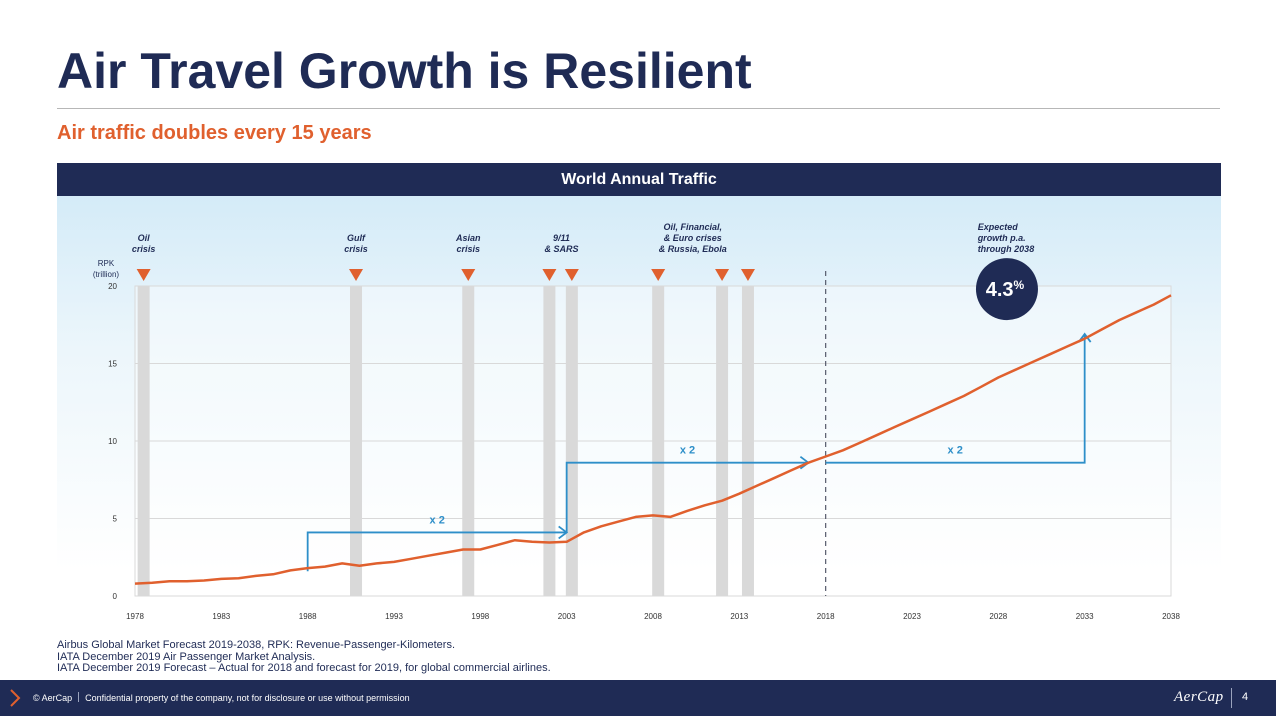 This screenshot has width=1276, height=716. What do you see at coordinates (1245, 697) in the screenshot?
I see `page-number: 4` at bounding box center [1245, 697].